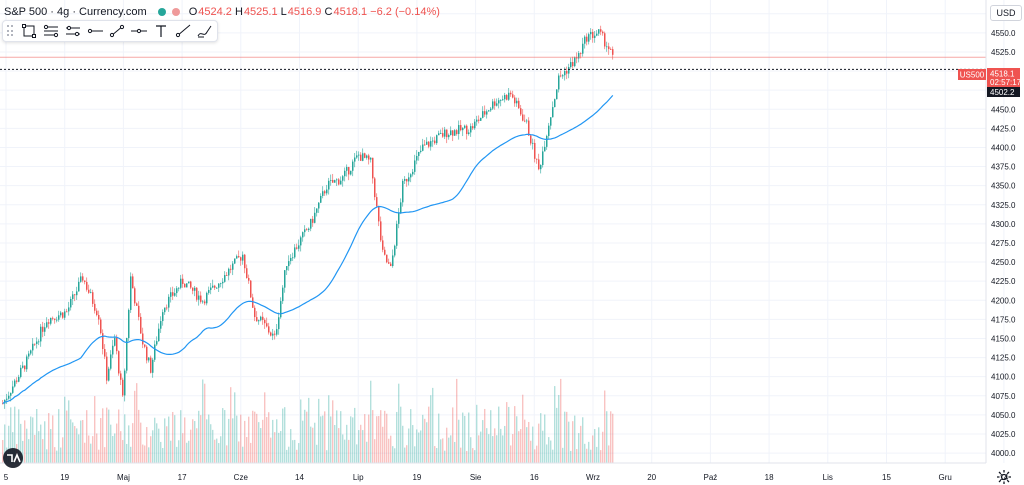 The image size is (1024, 485). Describe the element at coordinates (161, 31) in the screenshot. I see `text-icon` at that location.